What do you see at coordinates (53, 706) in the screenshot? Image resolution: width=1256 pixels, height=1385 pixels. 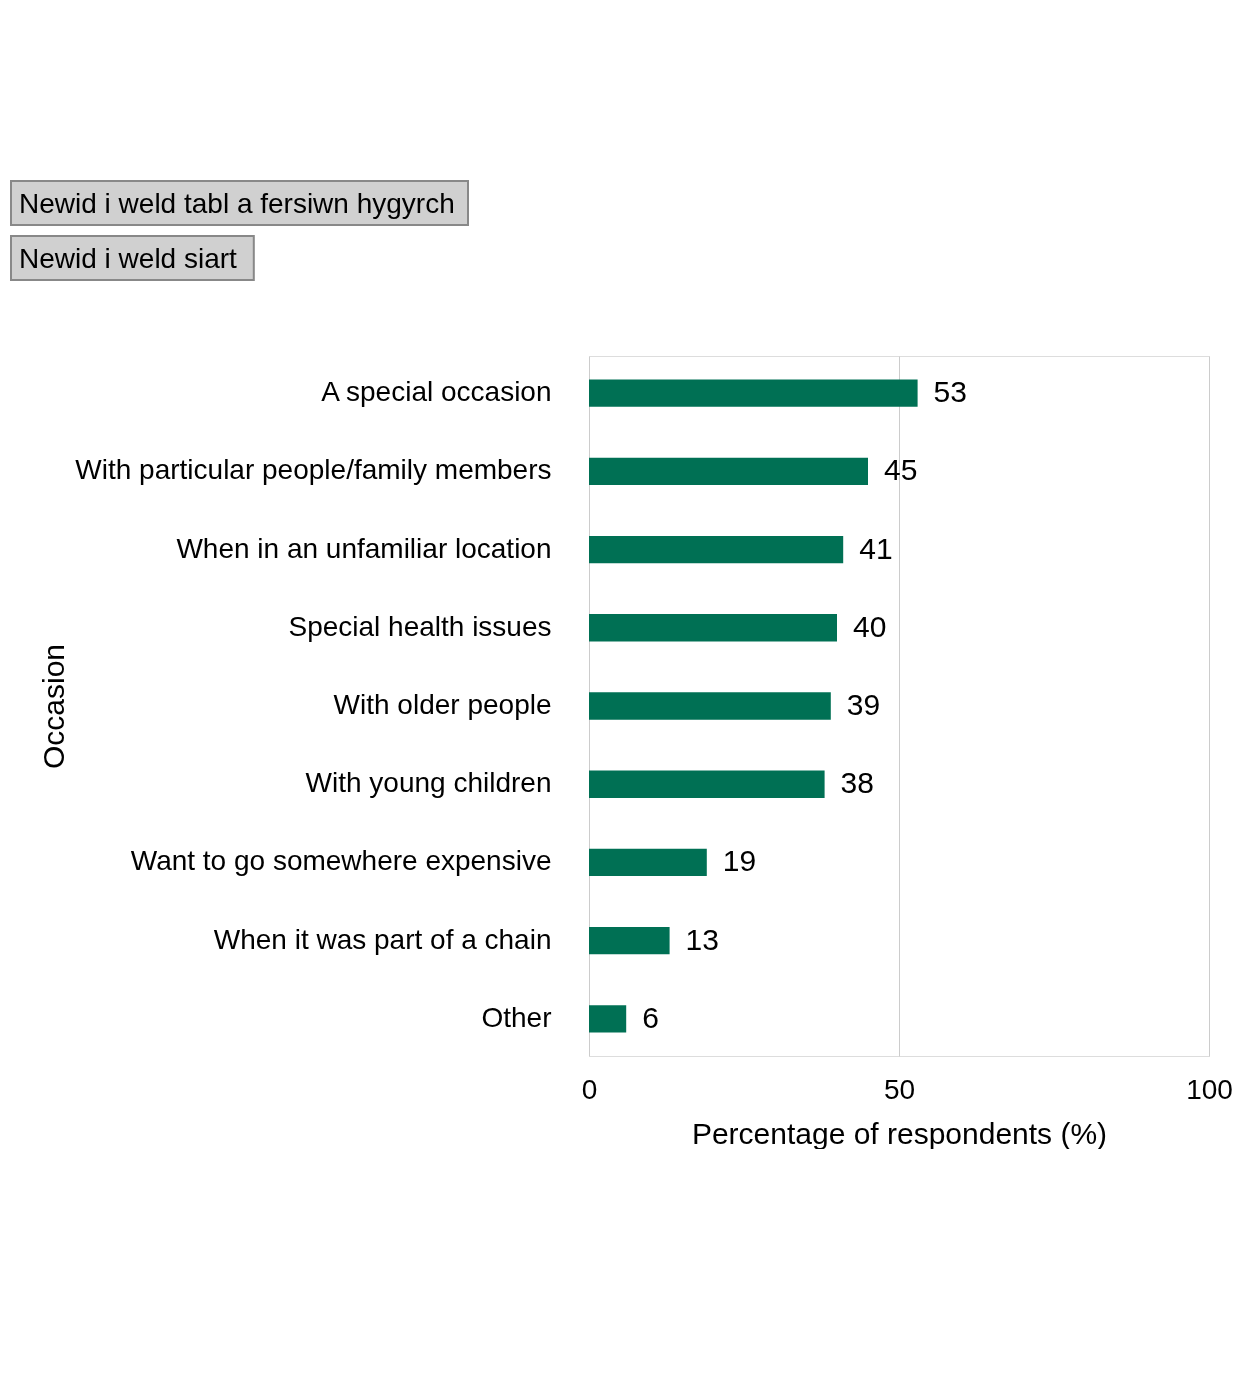 I see `y-axis-title: Occasion` at bounding box center [53, 706].